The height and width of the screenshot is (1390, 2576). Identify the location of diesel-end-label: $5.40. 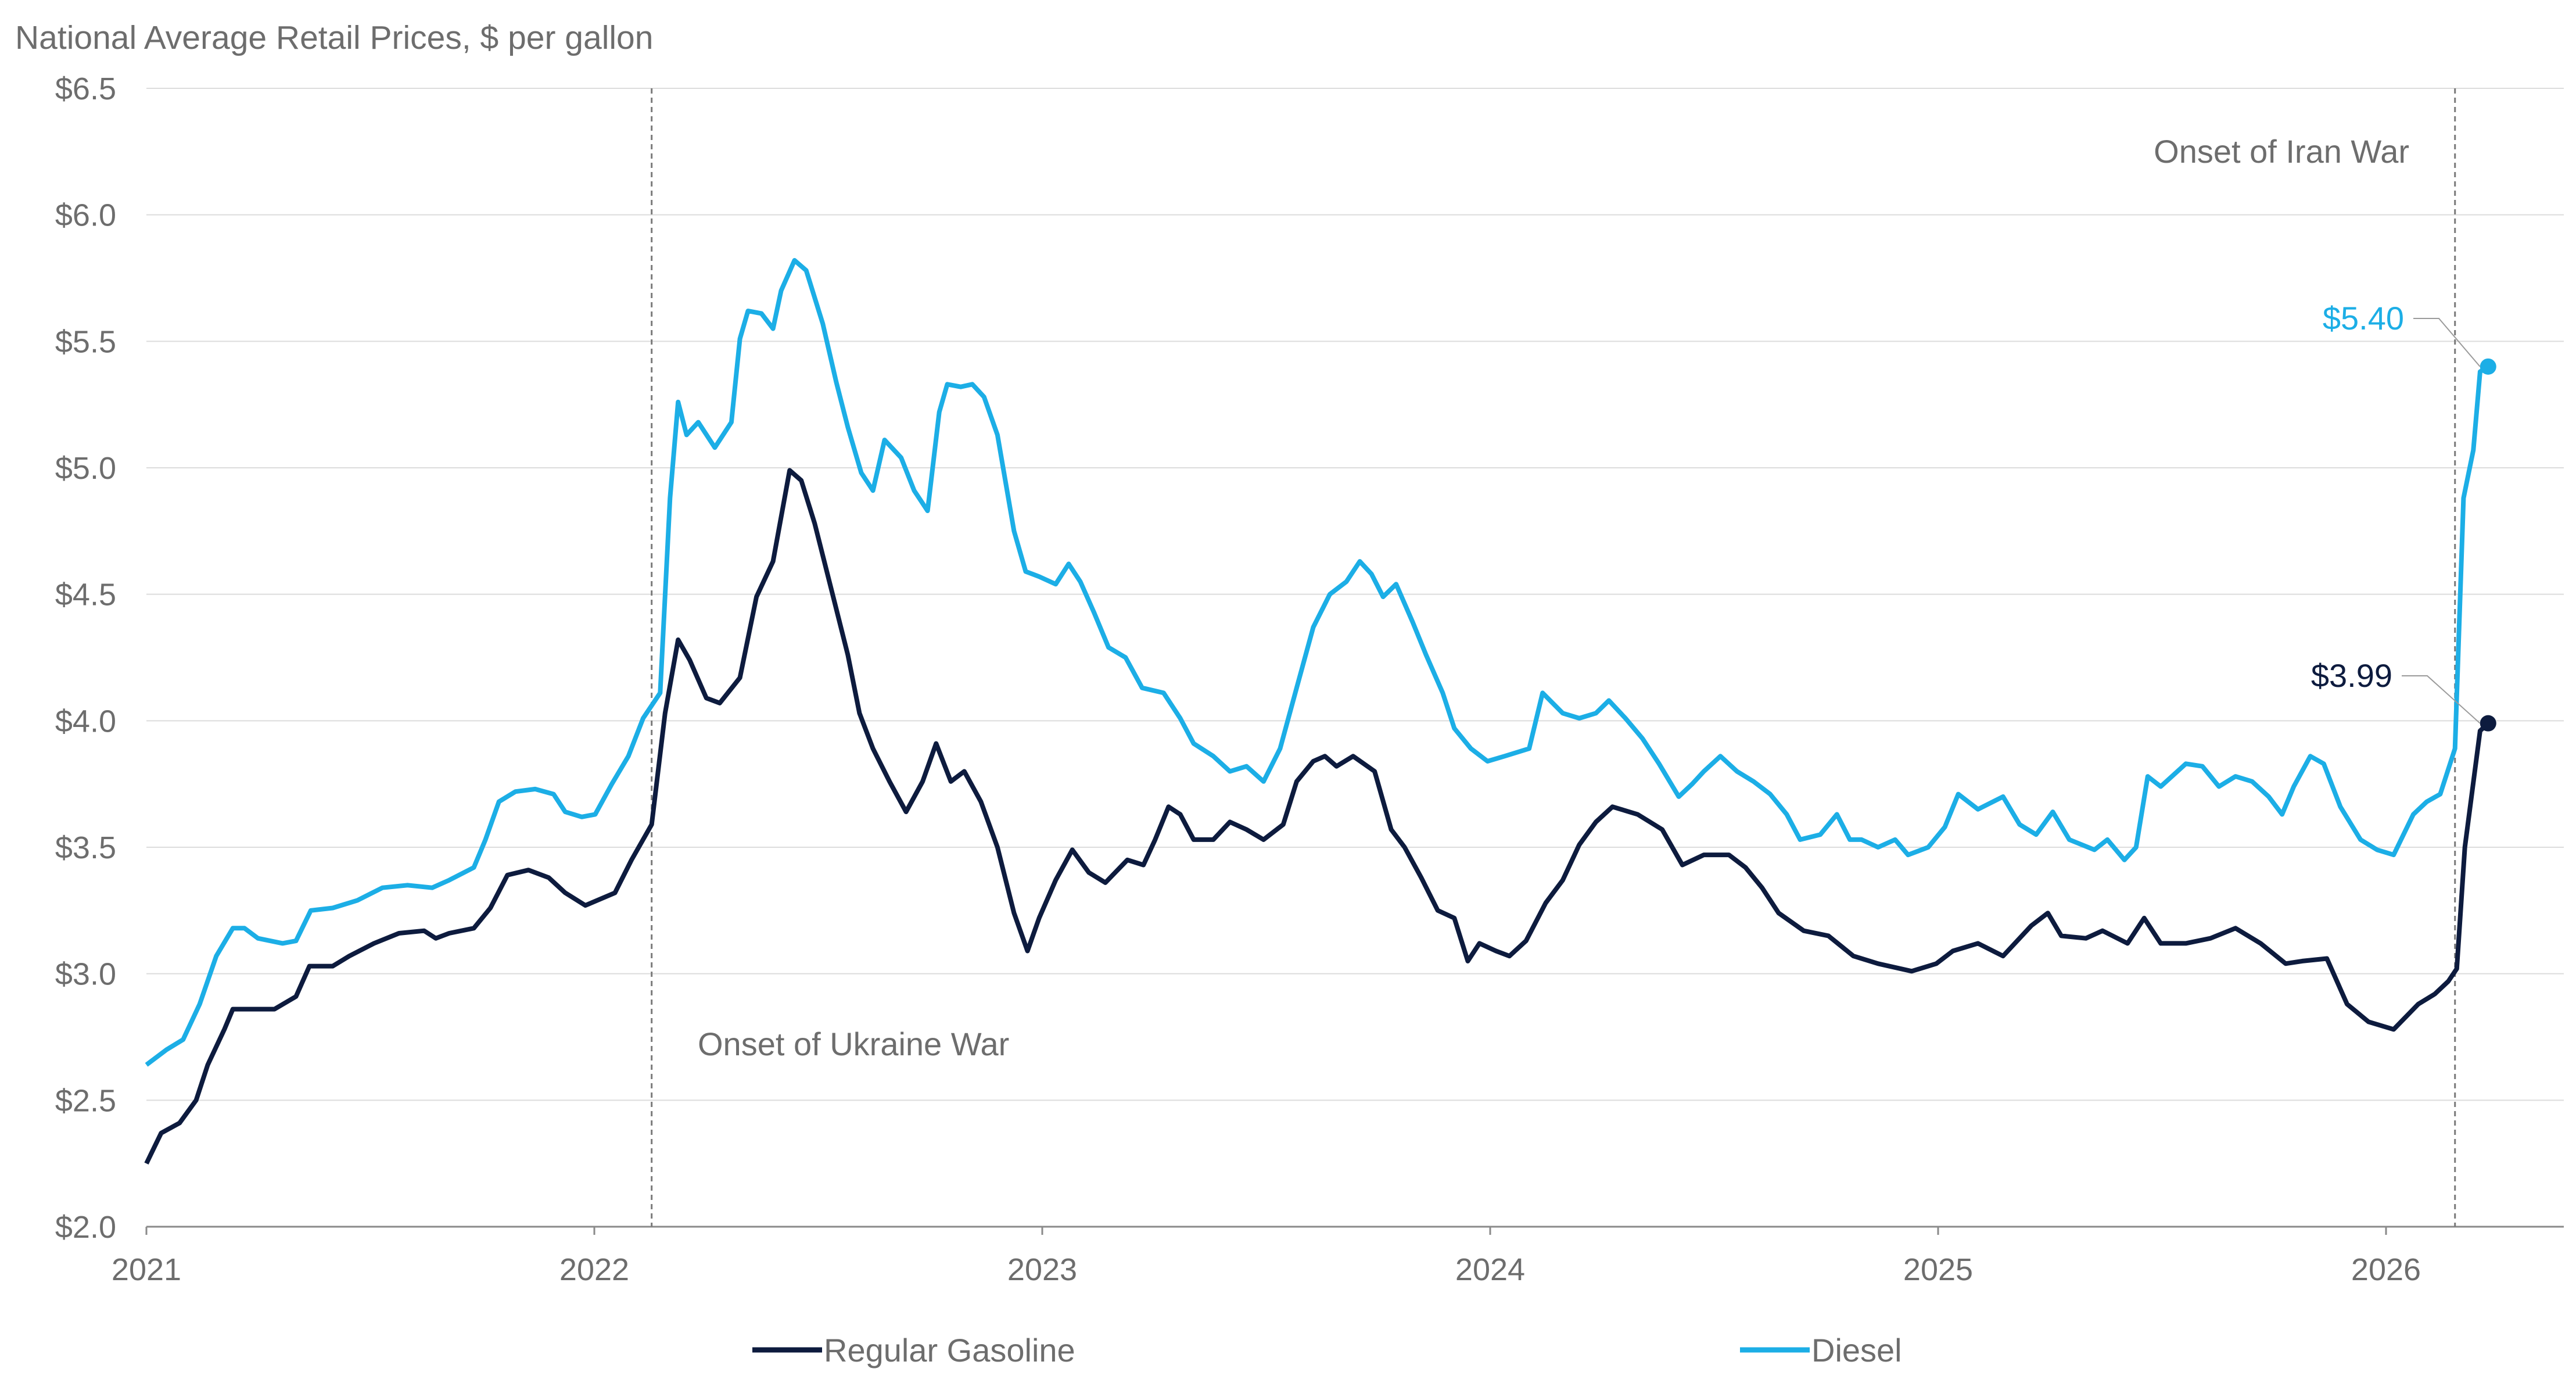
(2363, 318).